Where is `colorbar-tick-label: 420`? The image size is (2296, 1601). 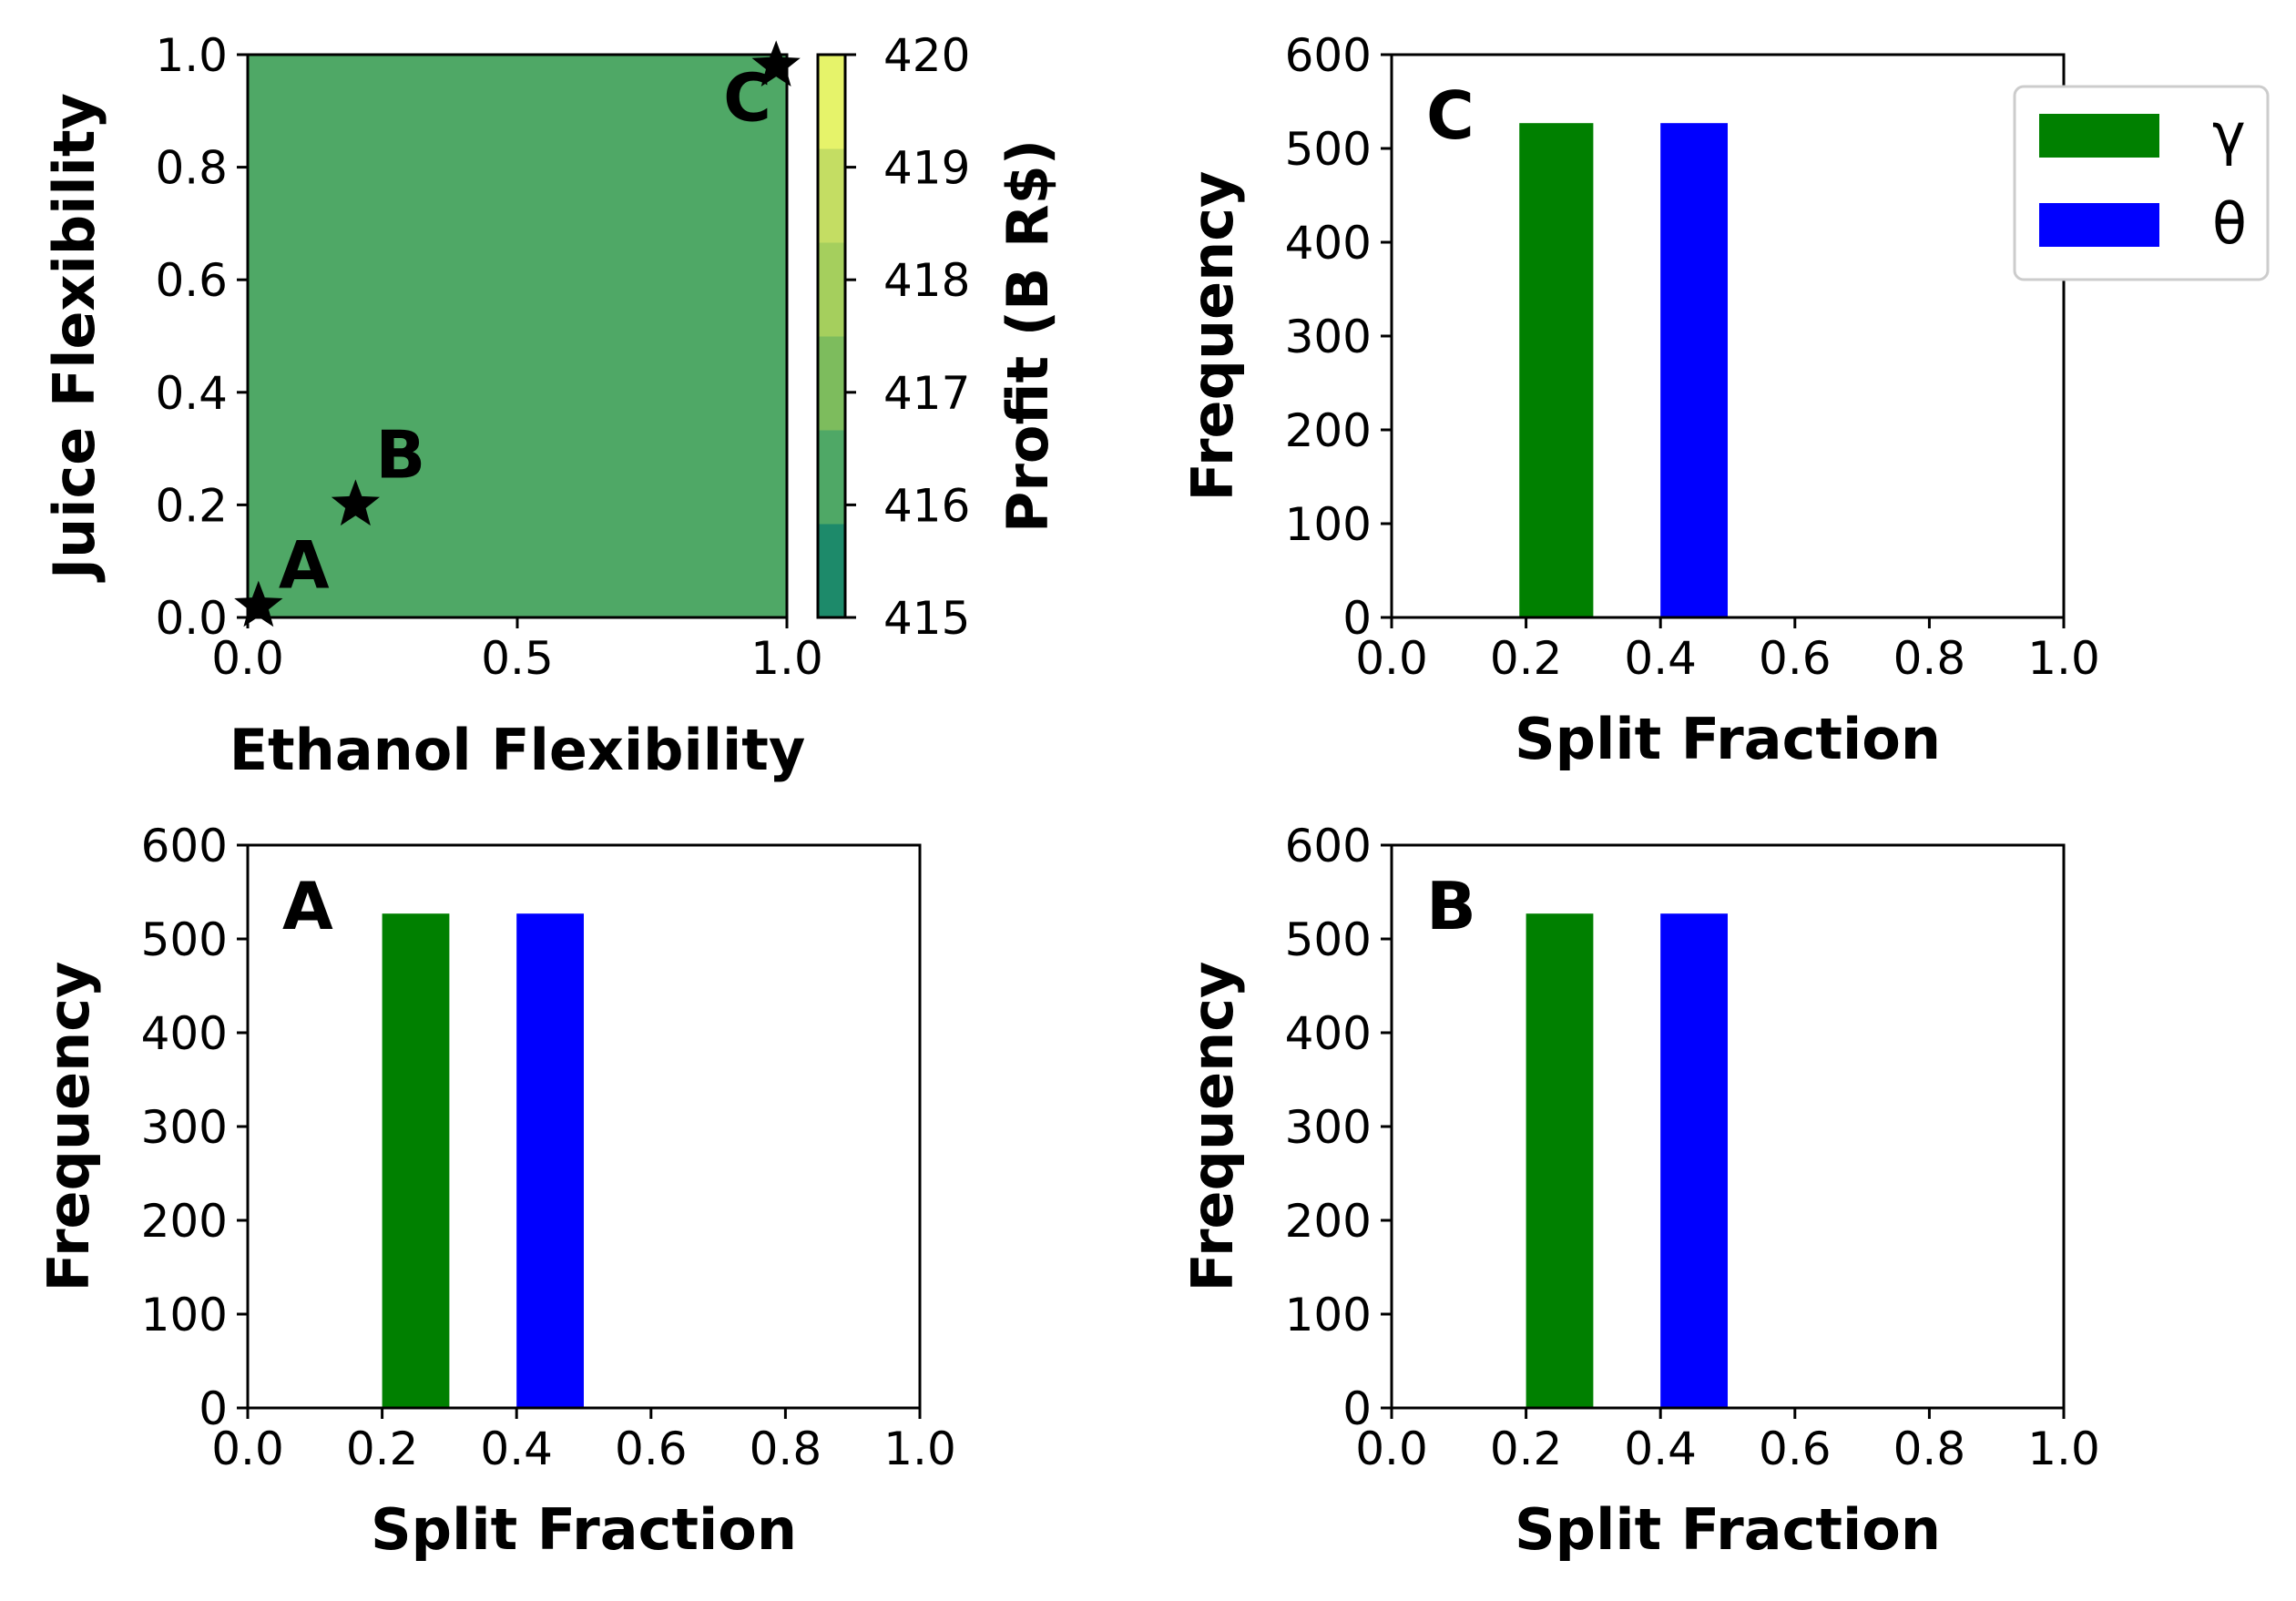 colorbar-tick-label: 420 is located at coordinates (926, 55).